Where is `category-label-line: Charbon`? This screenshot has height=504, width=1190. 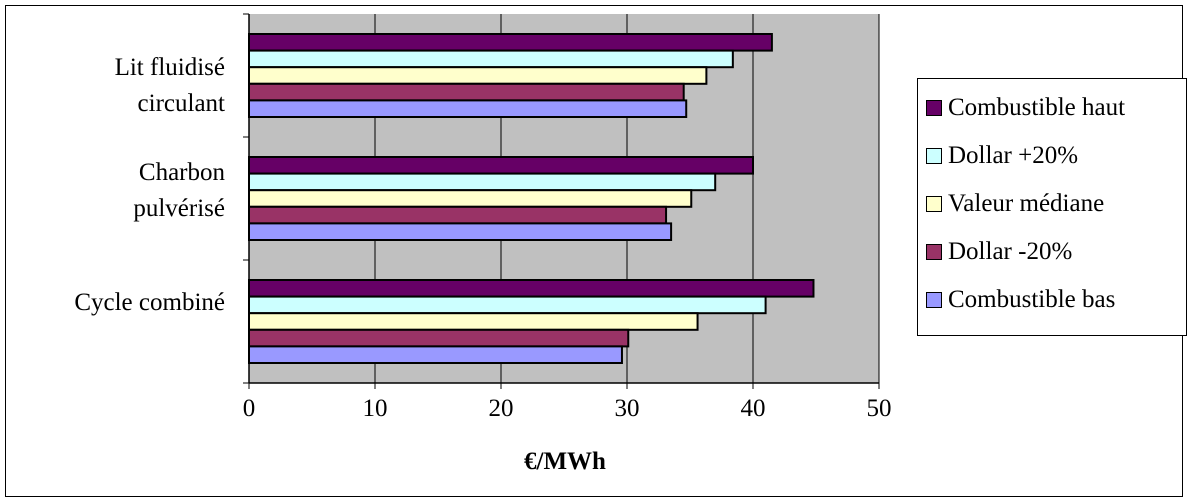 category-label-line: Charbon is located at coordinates (181, 172).